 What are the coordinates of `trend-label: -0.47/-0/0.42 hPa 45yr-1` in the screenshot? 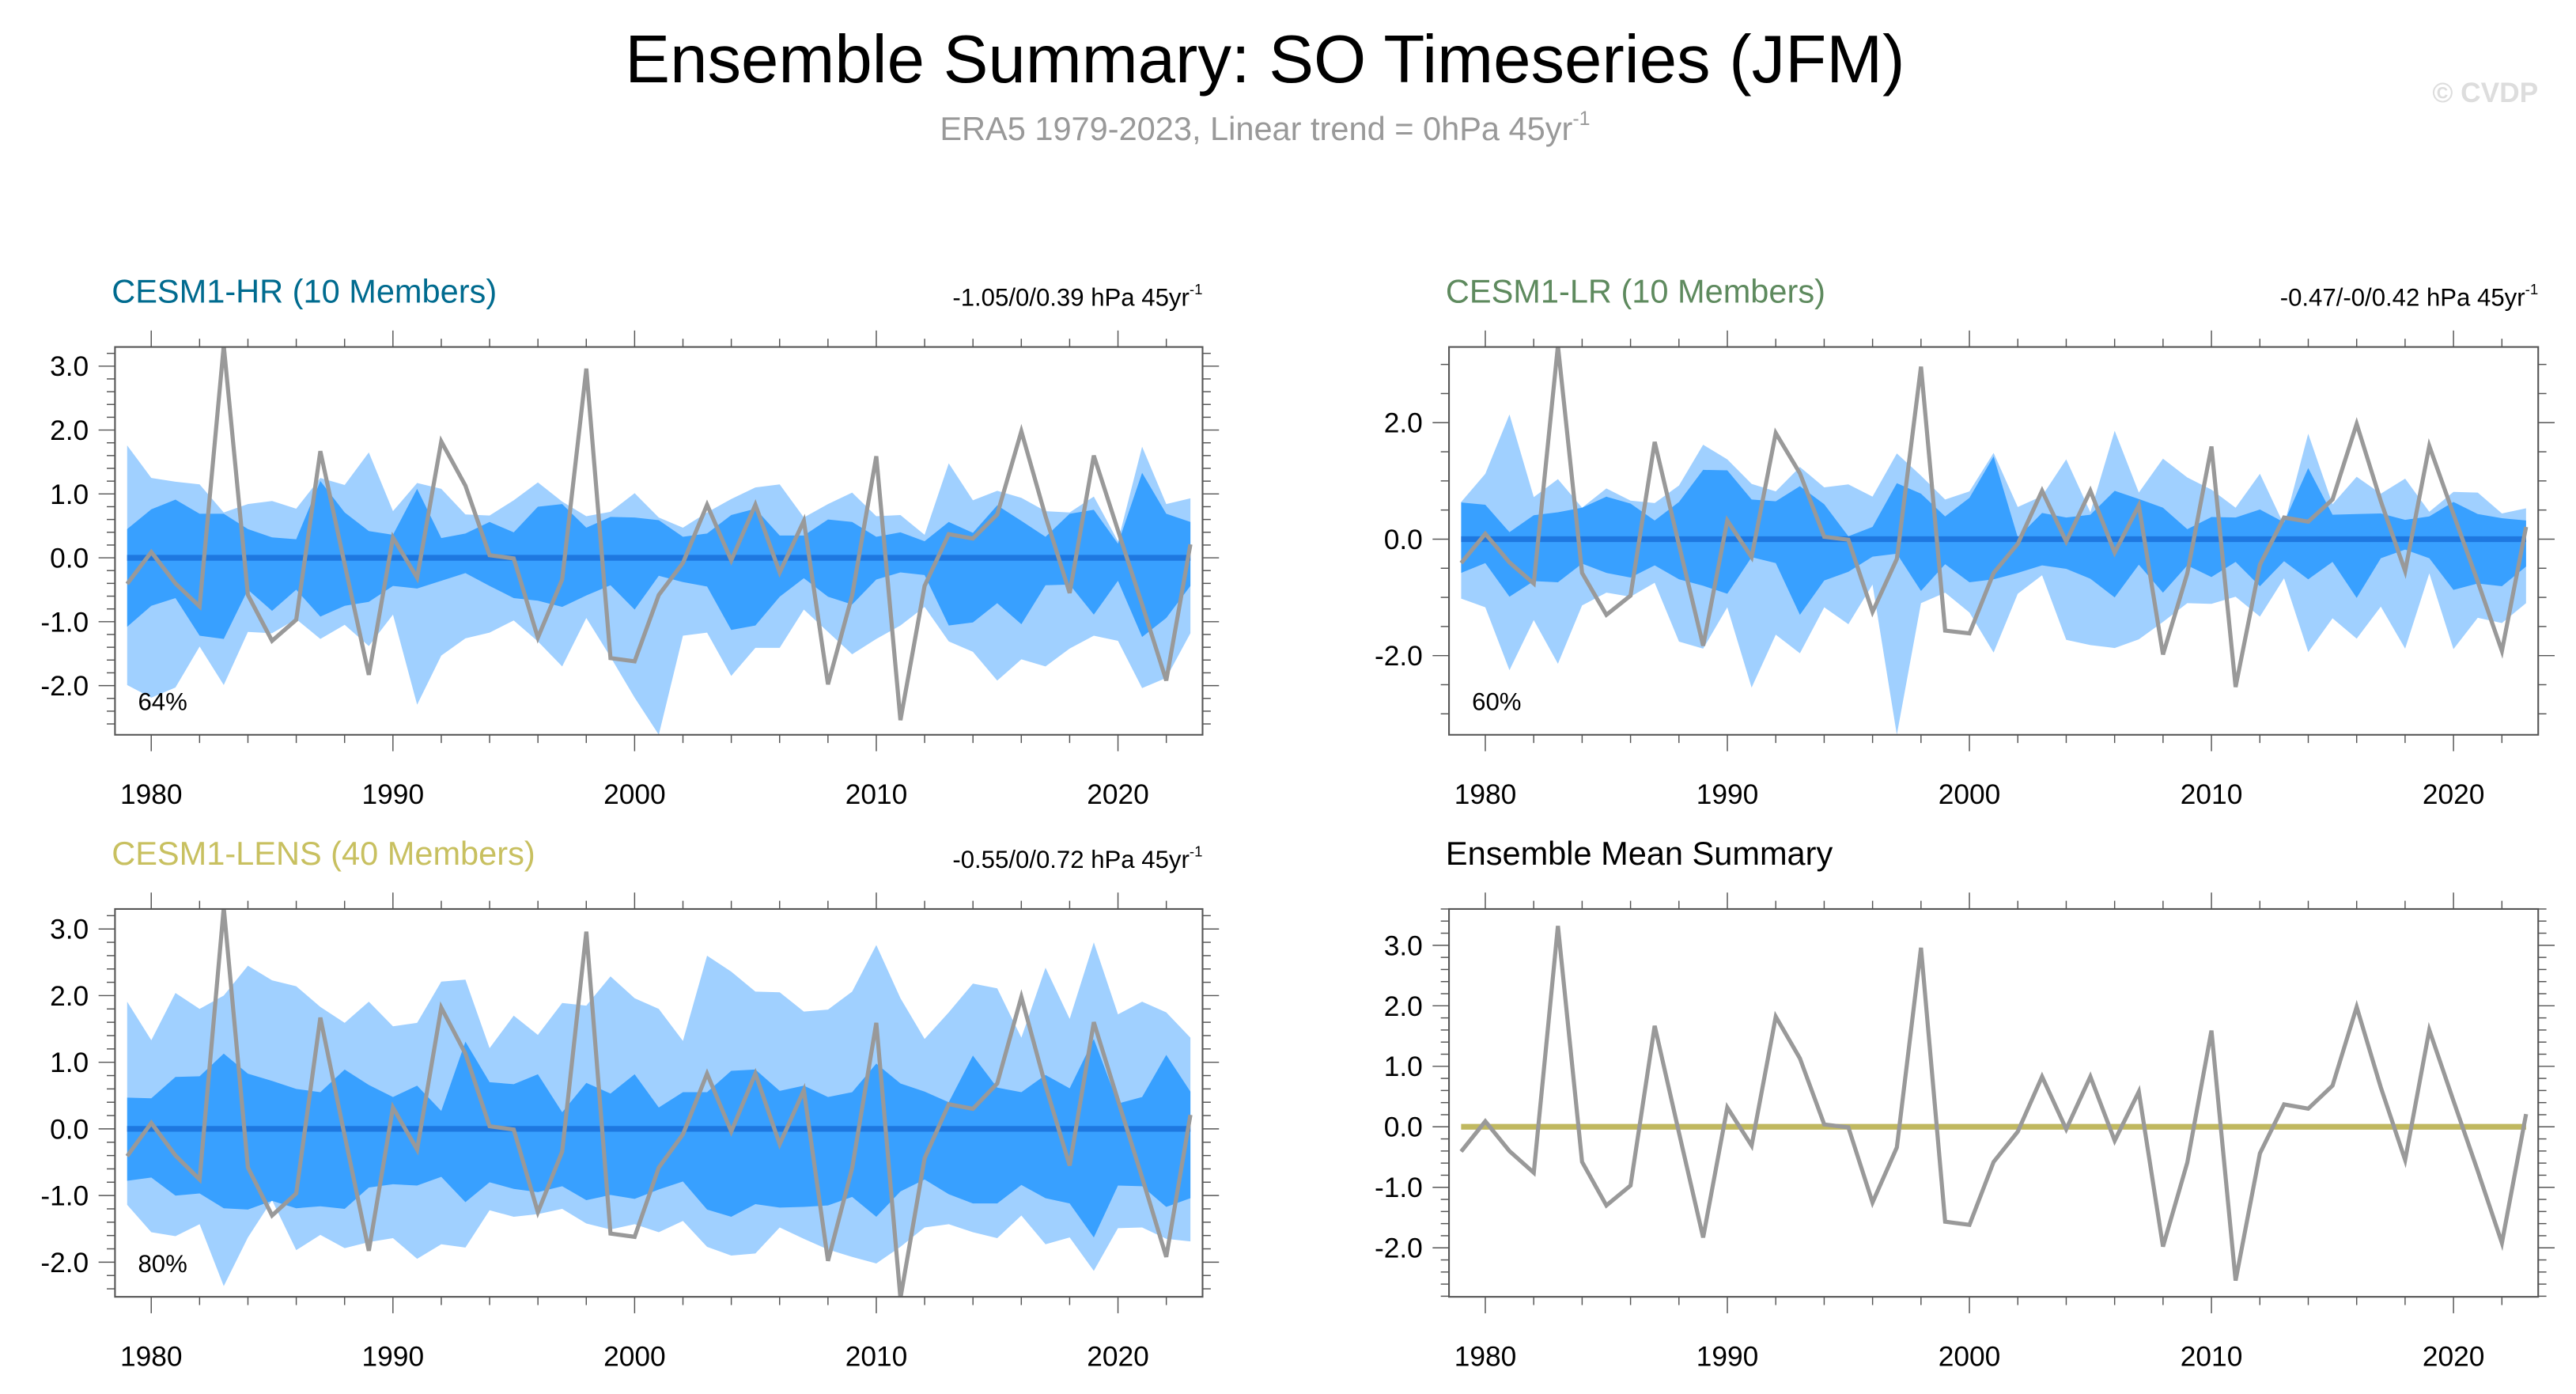 It's located at (2409, 296).